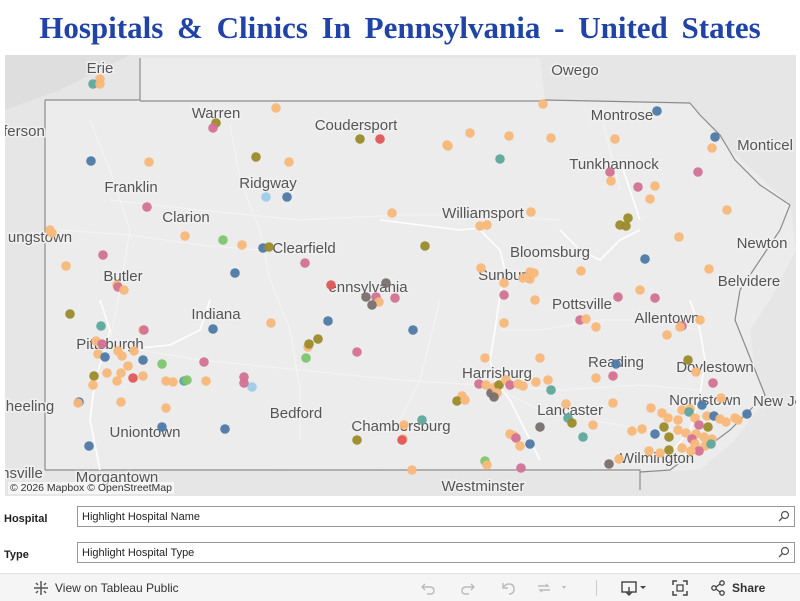  Describe the element at coordinates (680, 587) in the screenshot. I see `fullscreen-button` at that location.